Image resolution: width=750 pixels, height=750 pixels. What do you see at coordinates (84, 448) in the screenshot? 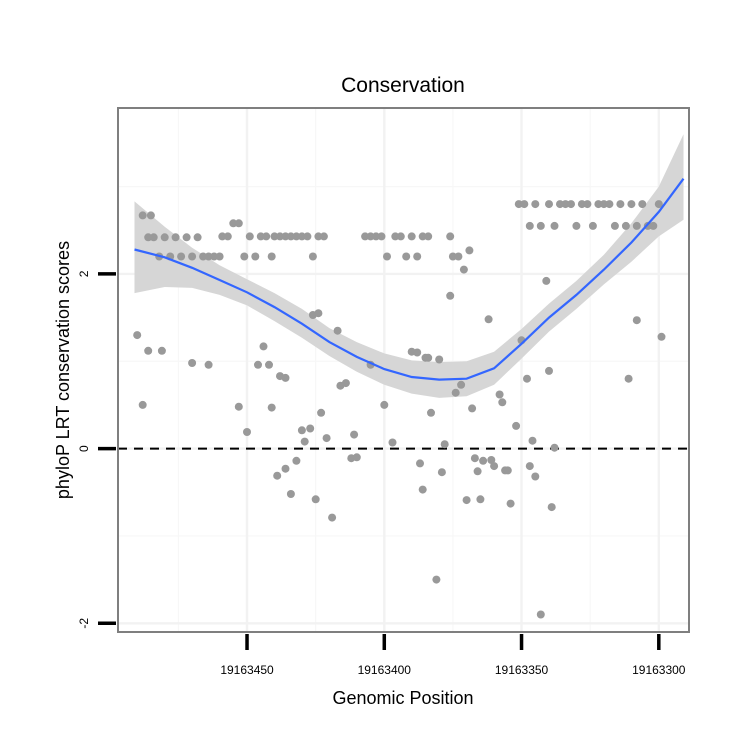
I see `y-tick-label: 0` at bounding box center [84, 448].